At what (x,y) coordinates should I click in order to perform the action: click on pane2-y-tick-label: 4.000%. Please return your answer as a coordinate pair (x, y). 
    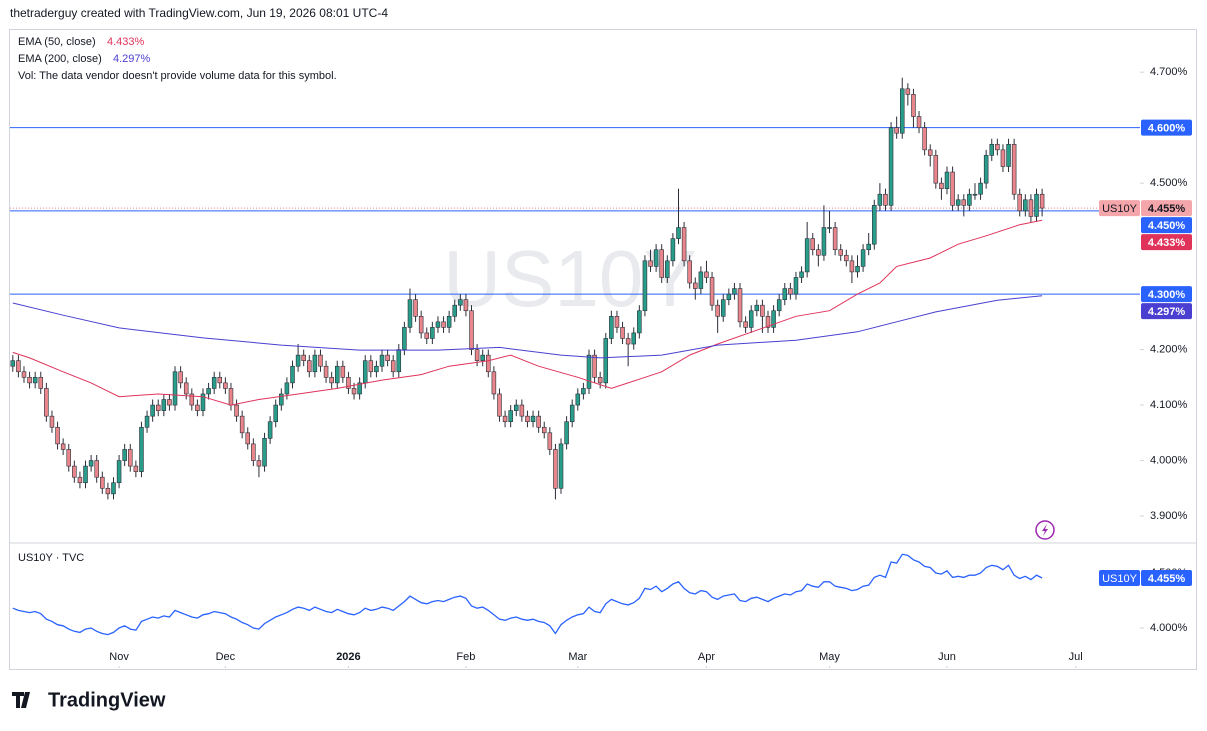
    Looking at the image, I should click on (1169, 628).